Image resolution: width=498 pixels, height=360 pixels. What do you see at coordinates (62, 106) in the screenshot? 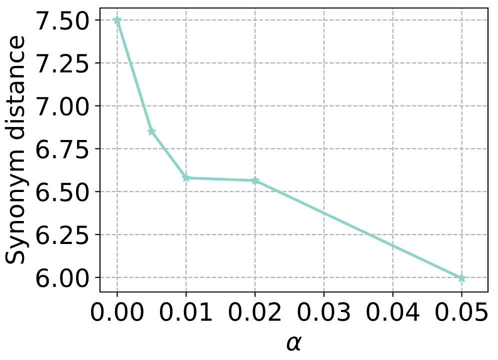
I see `y-tick-label: 7.00` at bounding box center [62, 106].